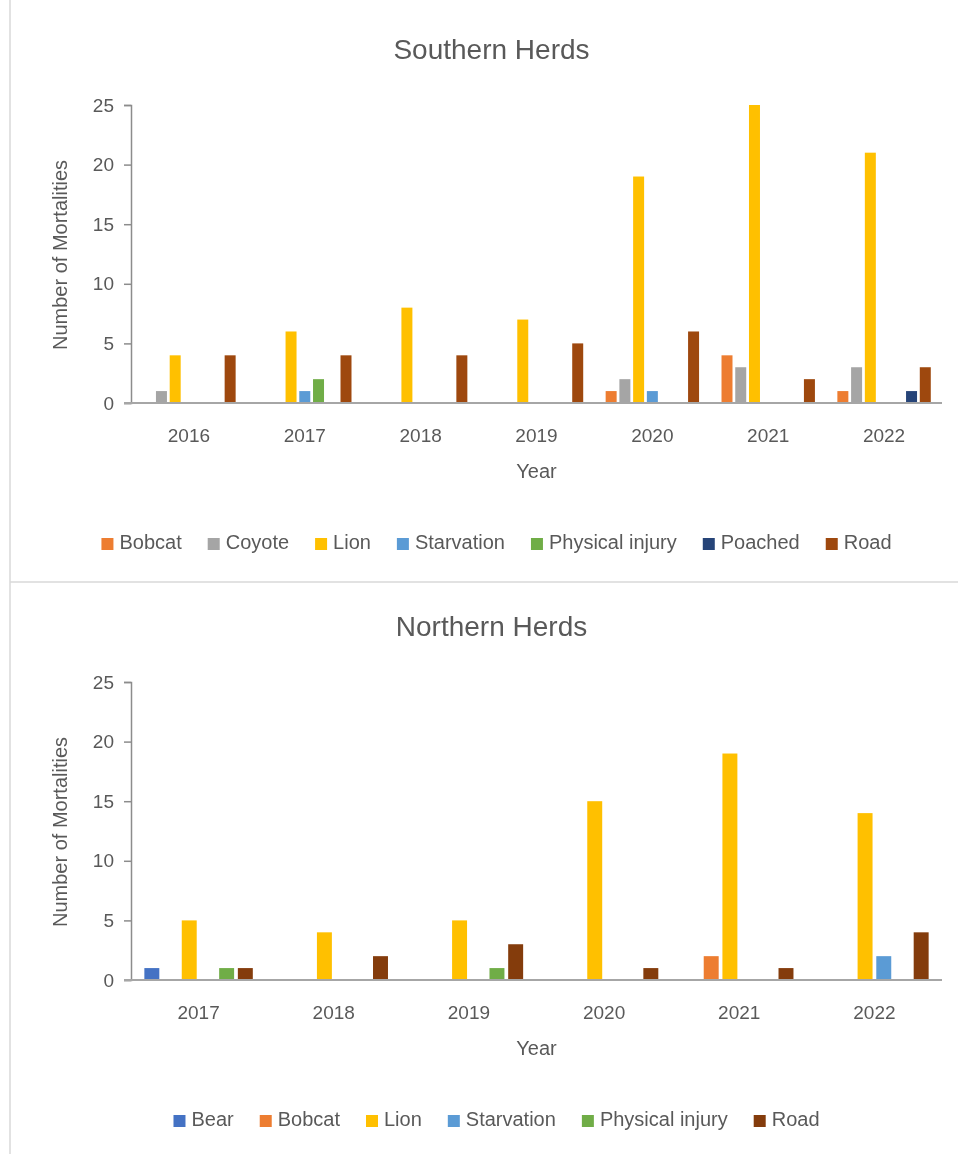 Image resolution: width=958 pixels, height=1154 pixels. I want to click on x-tick-label: 2016, so click(189, 436).